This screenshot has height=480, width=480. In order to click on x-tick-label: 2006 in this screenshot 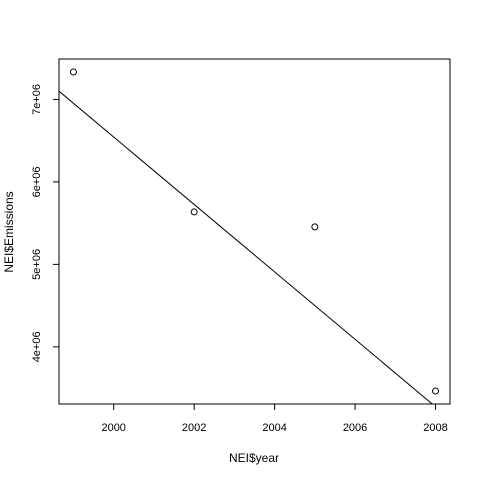, I will do `click(355, 428)`.